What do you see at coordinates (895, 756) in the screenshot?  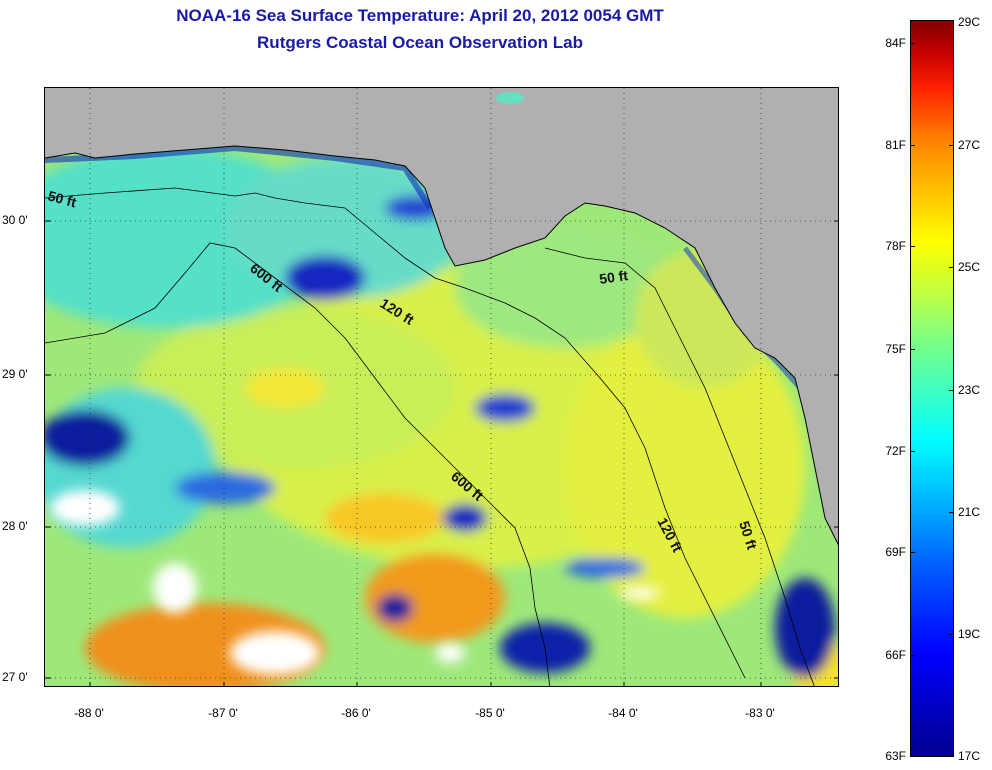 I see `colorbar-f-63: 63F` at bounding box center [895, 756].